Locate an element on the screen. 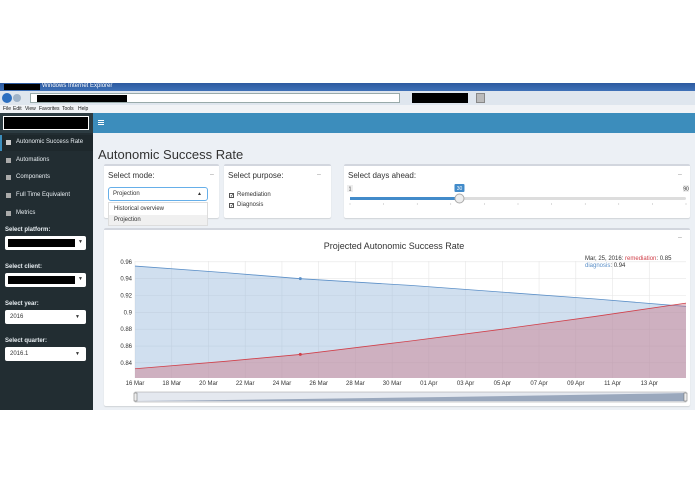 The image size is (695, 494). slider-end-label: 90 is located at coordinates (686, 190).